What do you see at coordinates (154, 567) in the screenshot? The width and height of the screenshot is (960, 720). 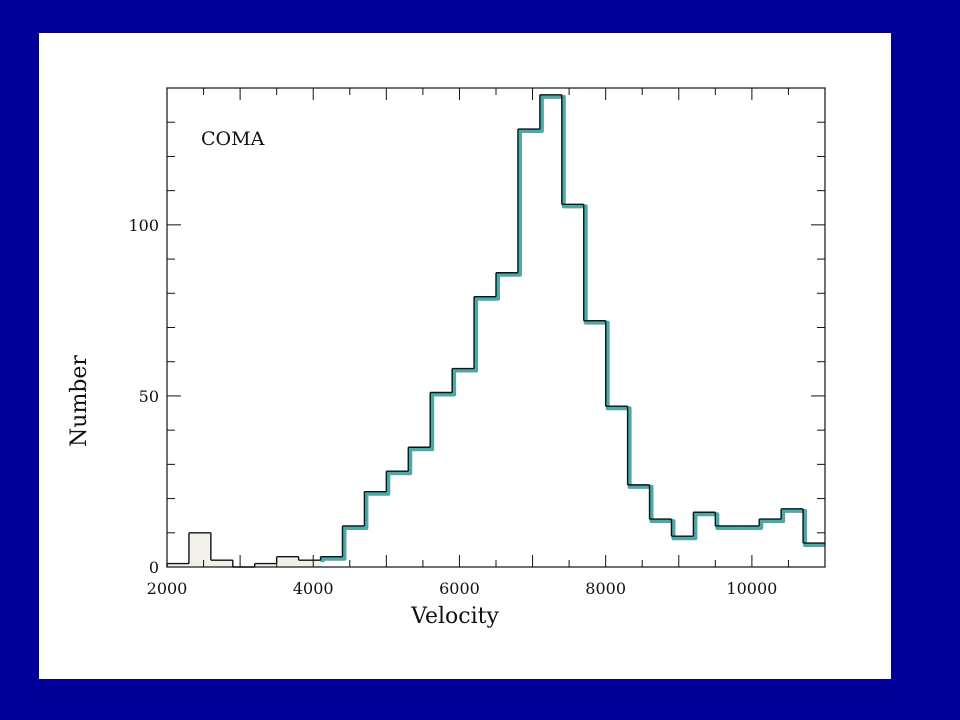 I see `y-tick-label: 0` at bounding box center [154, 567].